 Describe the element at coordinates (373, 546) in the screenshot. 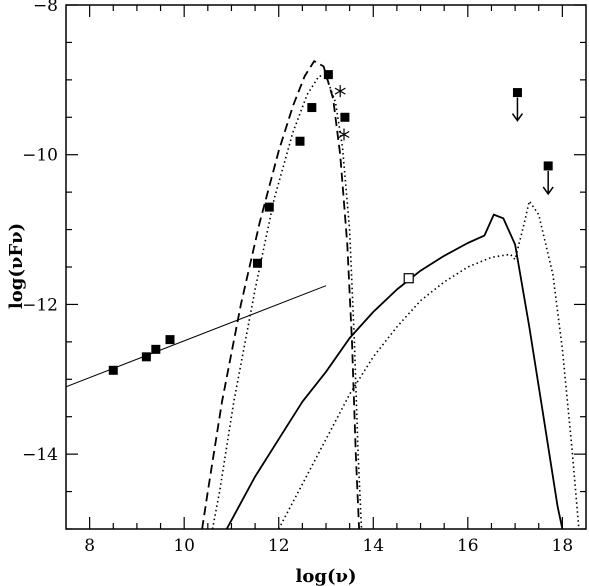

I see `x-tick-label: 14` at that location.